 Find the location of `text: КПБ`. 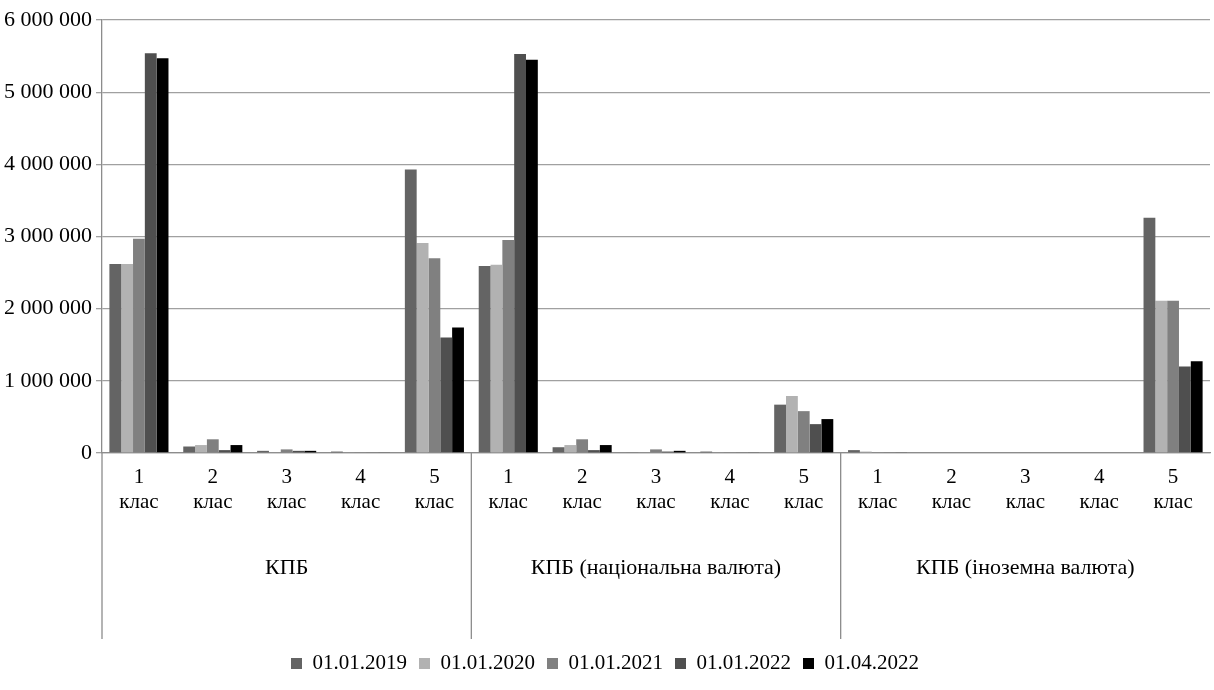

text: КПБ is located at coordinates (287, 566).